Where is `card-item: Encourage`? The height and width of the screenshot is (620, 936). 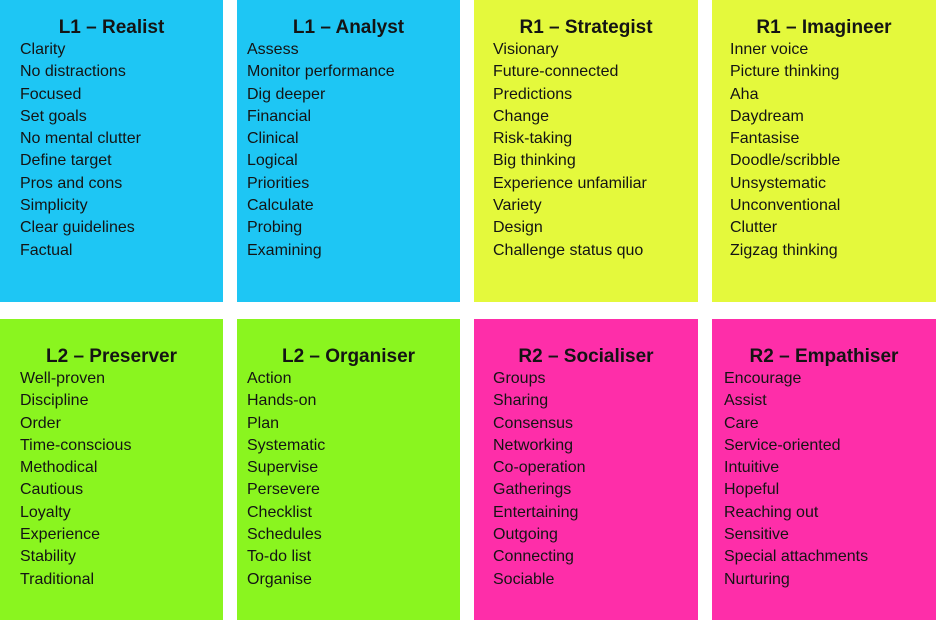
card-item: Encourage is located at coordinates (763, 378).